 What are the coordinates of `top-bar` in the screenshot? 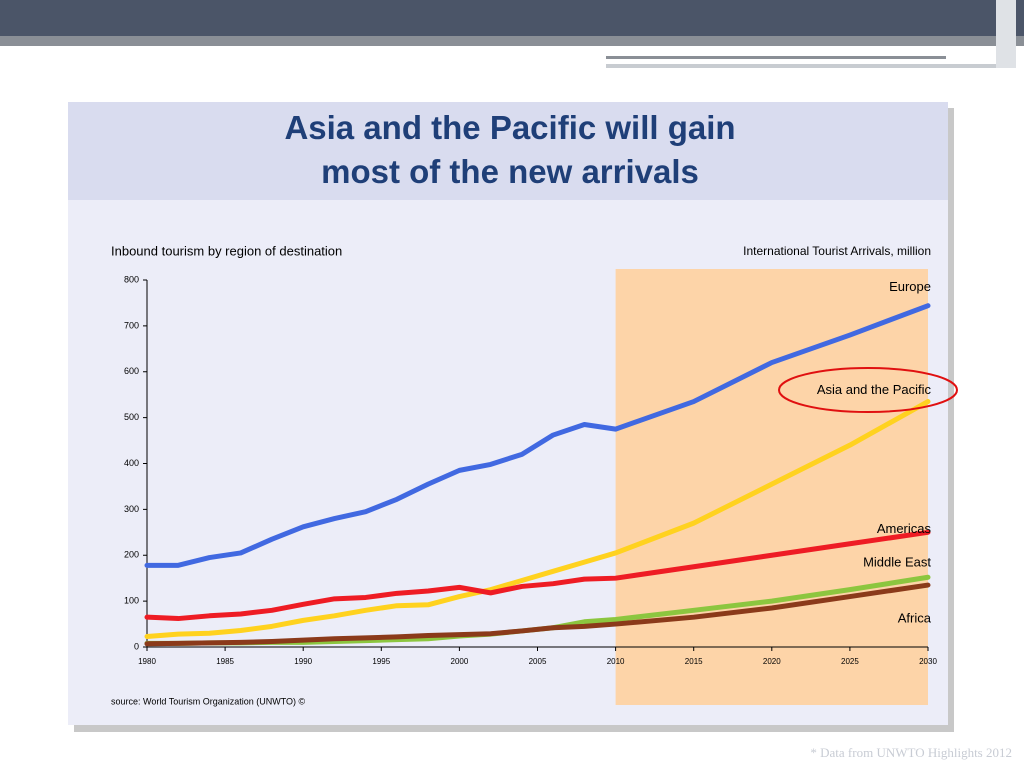 It's located at (512, 18).